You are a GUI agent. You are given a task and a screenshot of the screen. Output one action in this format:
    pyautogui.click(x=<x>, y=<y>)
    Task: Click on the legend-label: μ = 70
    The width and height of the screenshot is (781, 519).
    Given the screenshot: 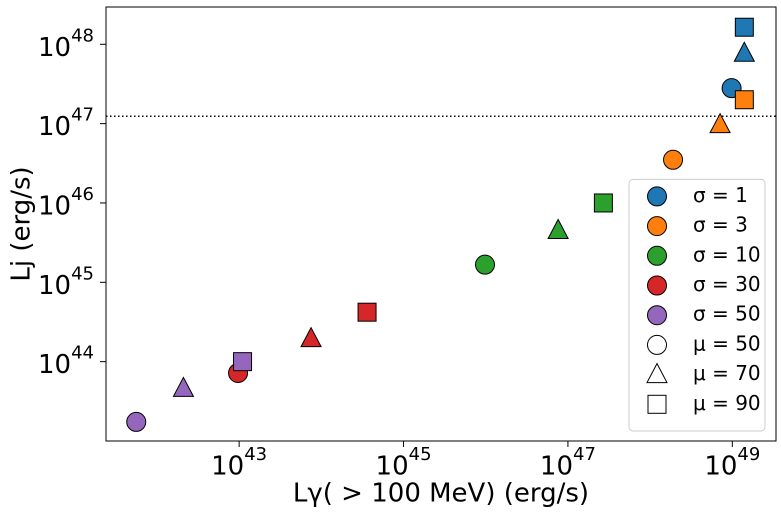 What is the action you would take?
    pyautogui.click(x=727, y=373)
    